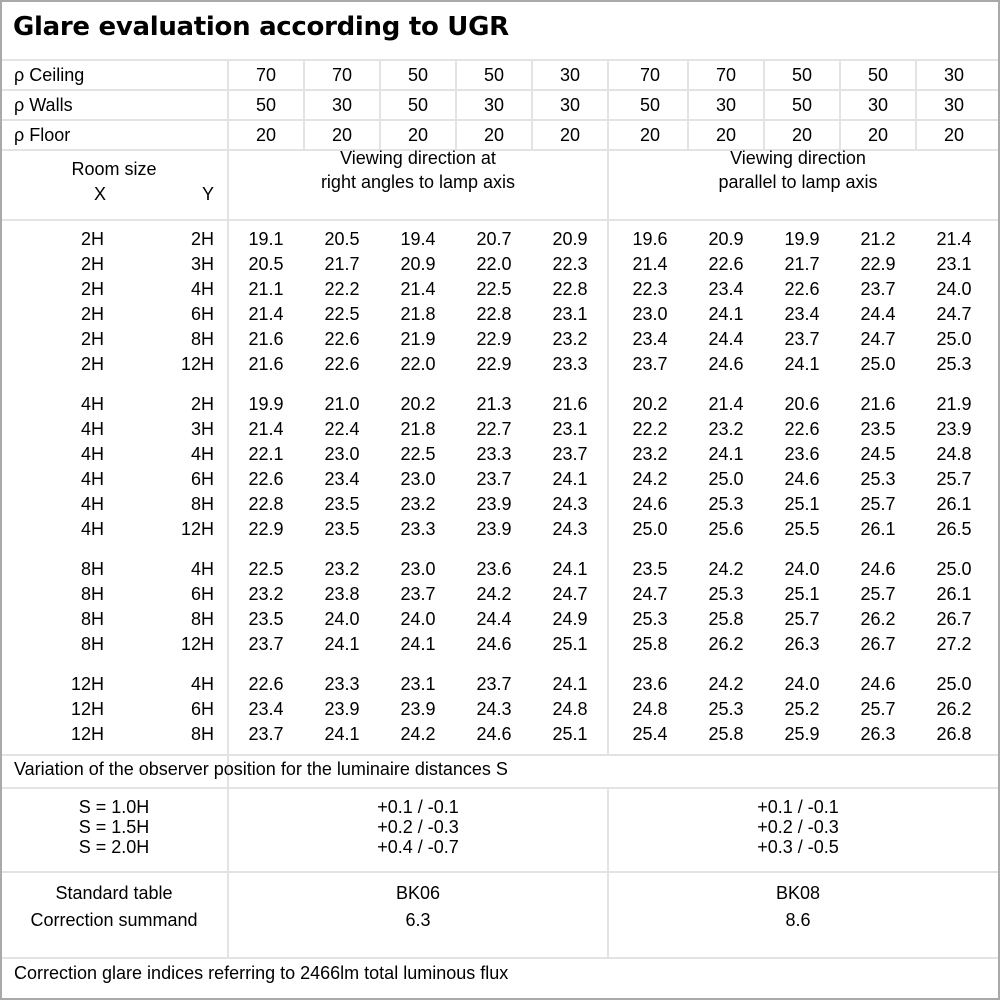 This screenshot has width=1000, height=1000. Describe the element at coordinates (878, 314) in the screenshot. I see `ugr-value: 24.4` at that location.